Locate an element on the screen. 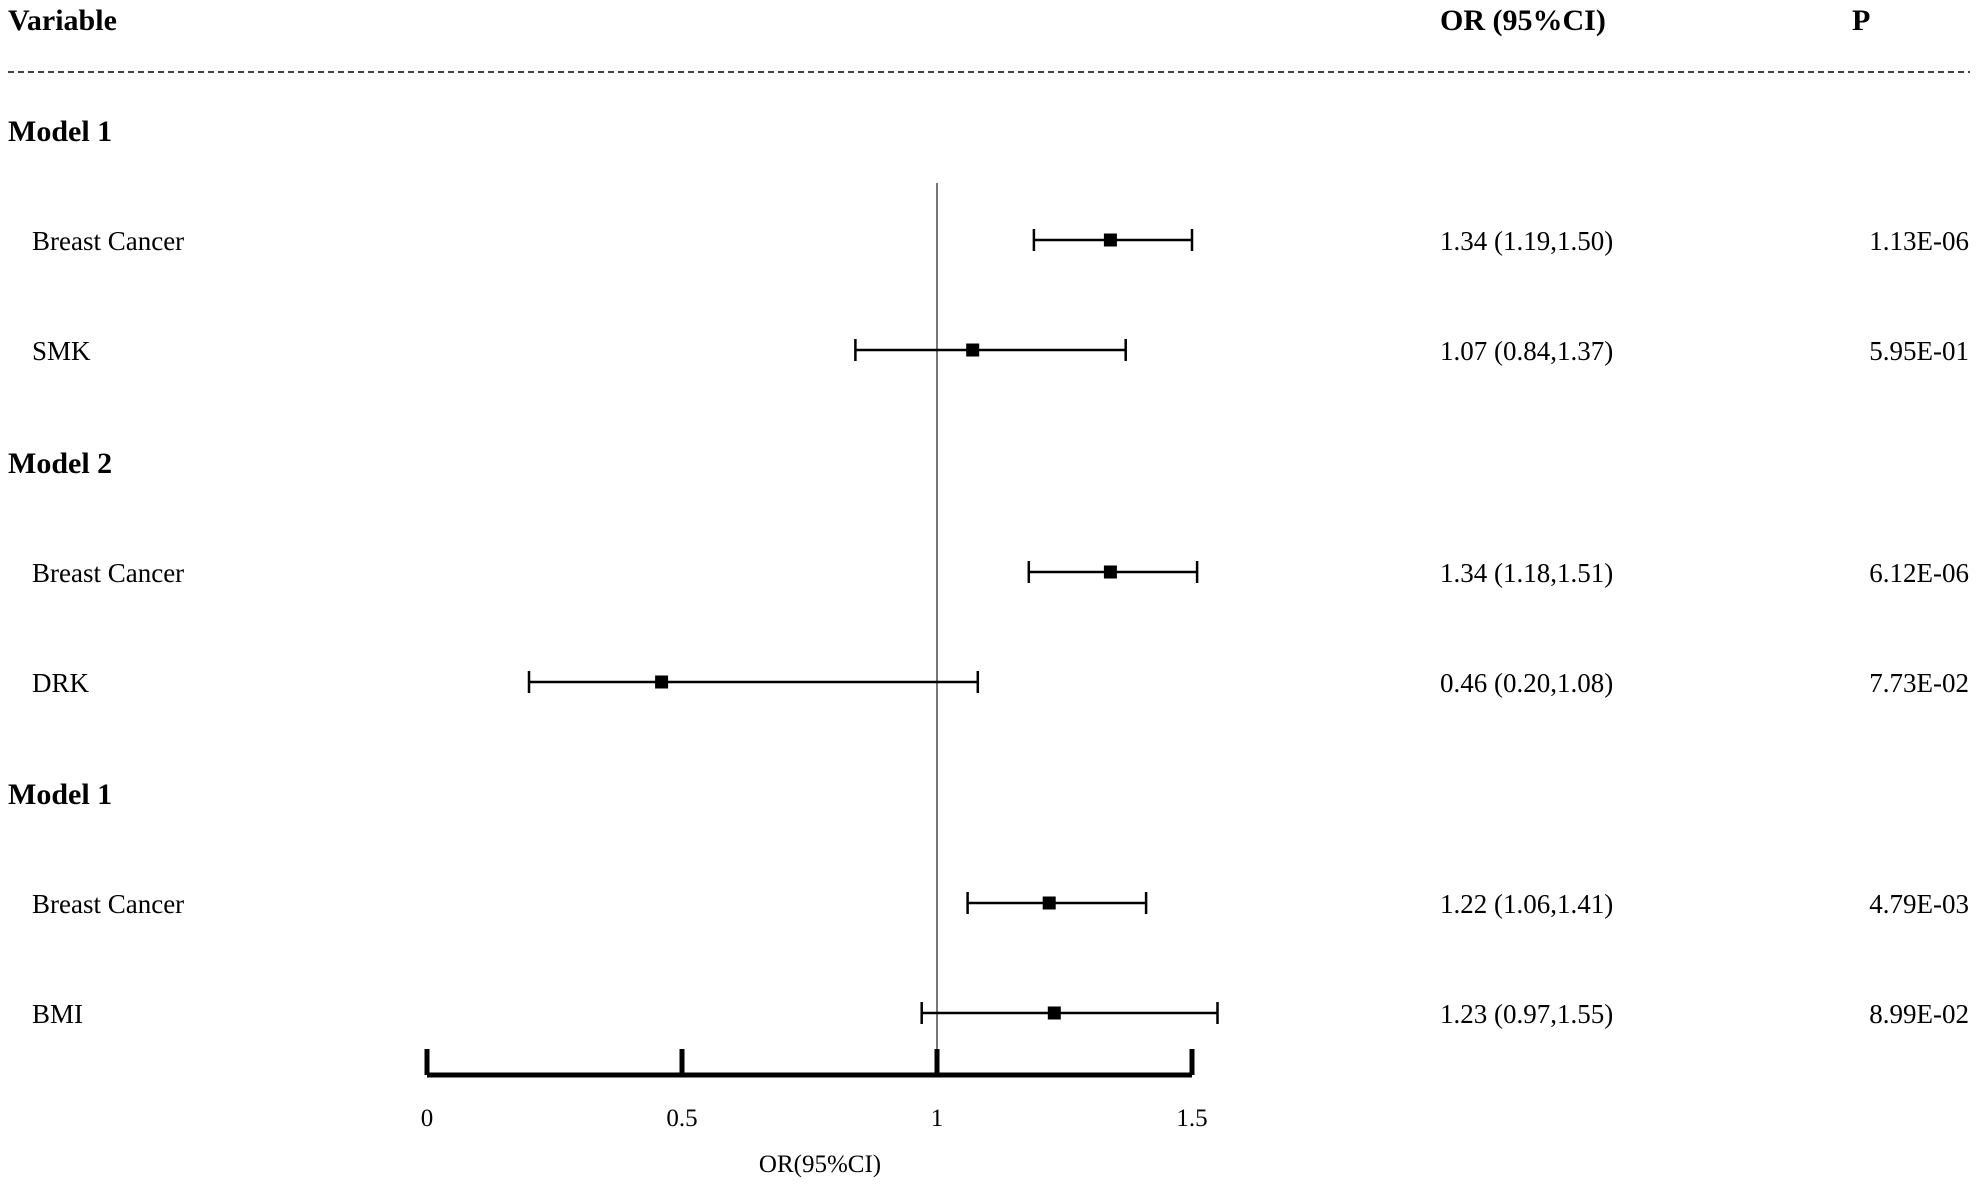  or-ci-value: 1.23 (0.97,1.55) is located at coordinates (1526, 1014).